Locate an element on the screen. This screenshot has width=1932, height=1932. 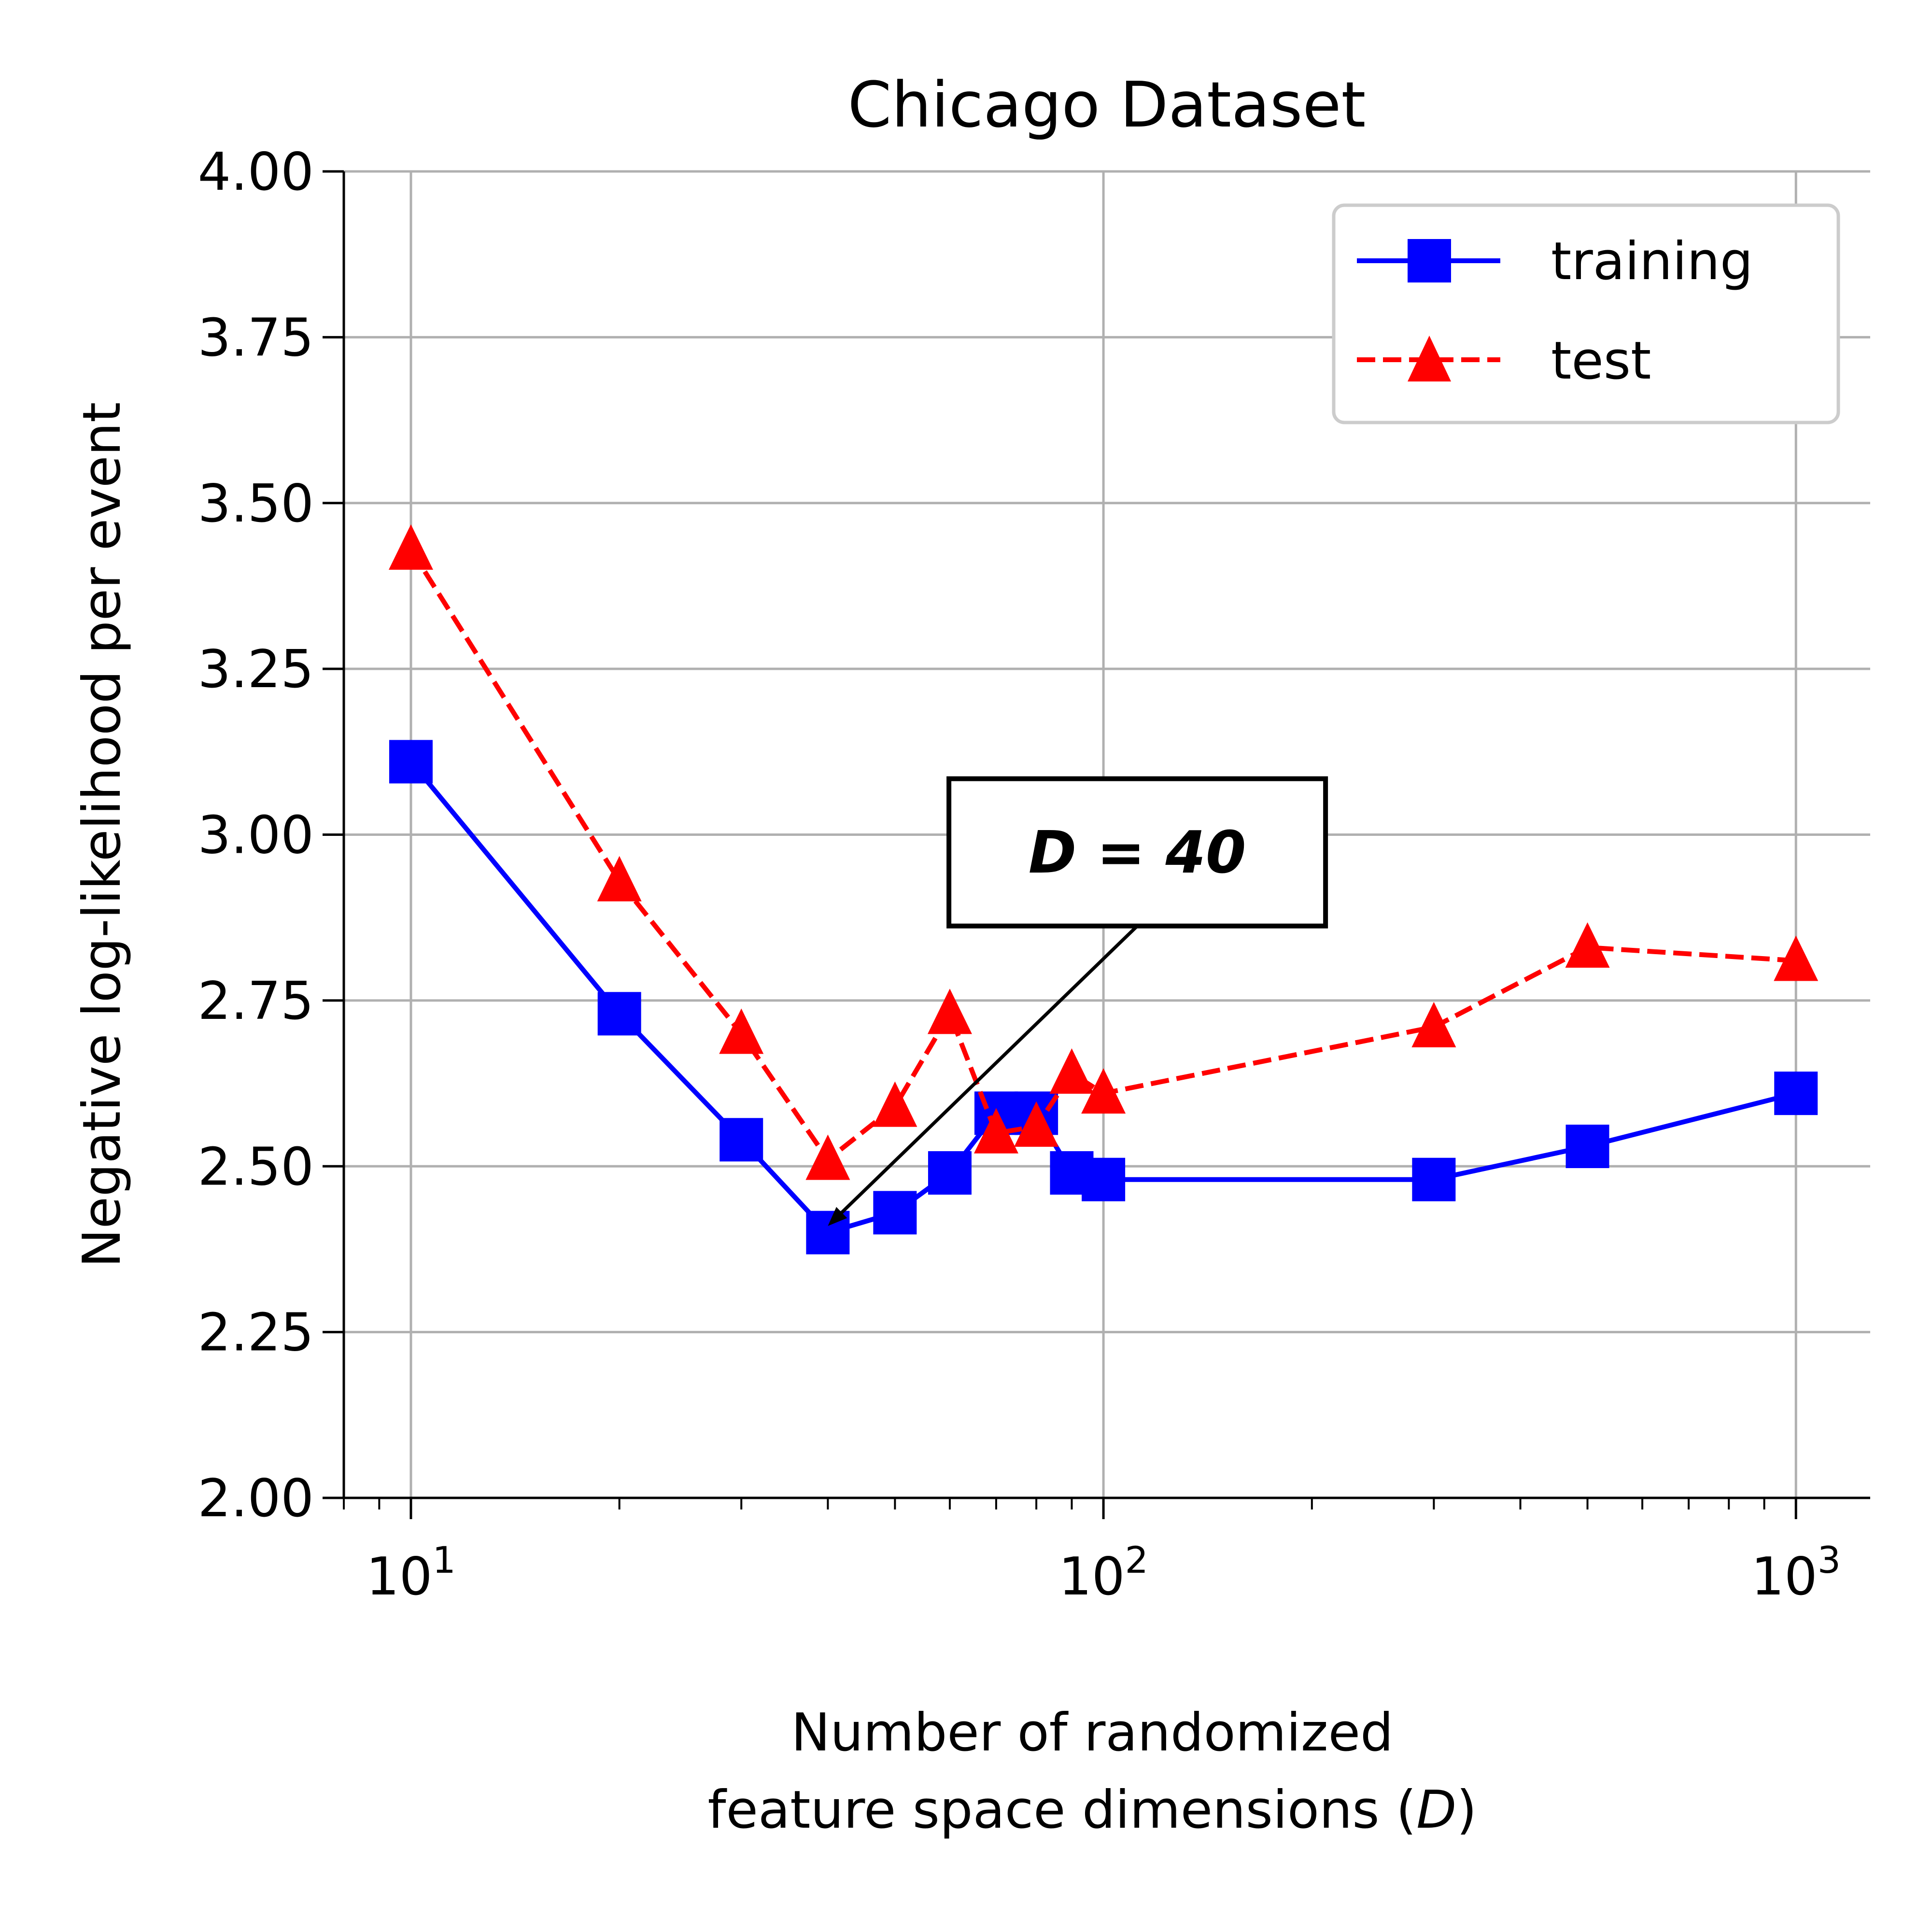
legend-training-label: training is located at coordinates (1652, 261).